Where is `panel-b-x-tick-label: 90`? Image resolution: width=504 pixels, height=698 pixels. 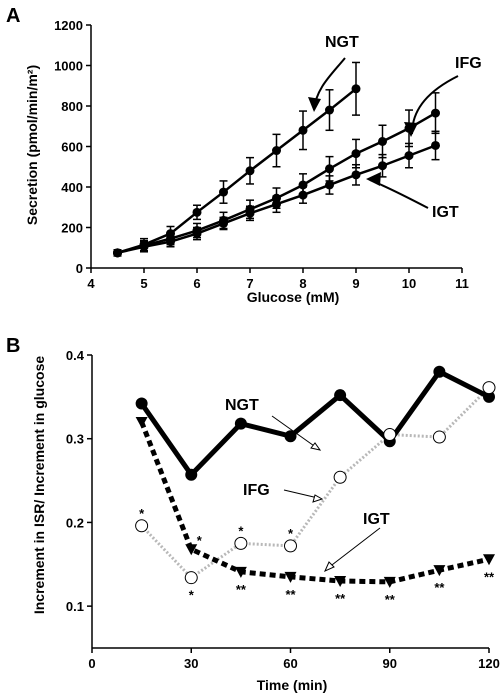 panel-b-x-tick-label: 90 is located at coordinates (390, 663).